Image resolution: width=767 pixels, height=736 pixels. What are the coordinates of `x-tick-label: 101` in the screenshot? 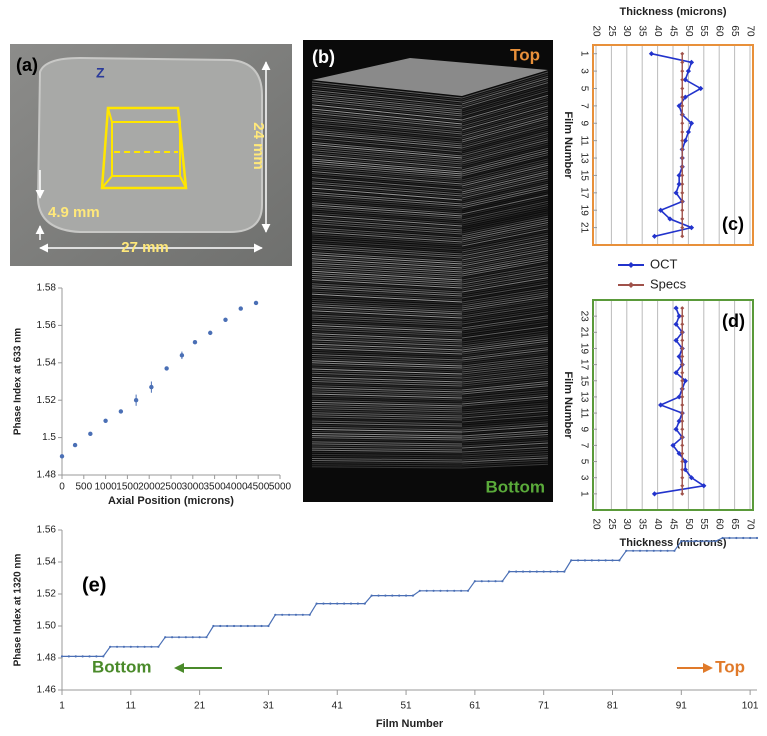 It's located at (750, 706).